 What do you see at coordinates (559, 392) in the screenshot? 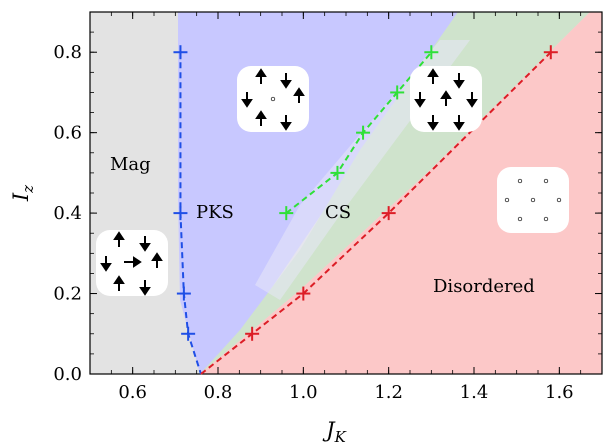
I see `x-tick-label: 1.6` at bounding box center [559, 392].